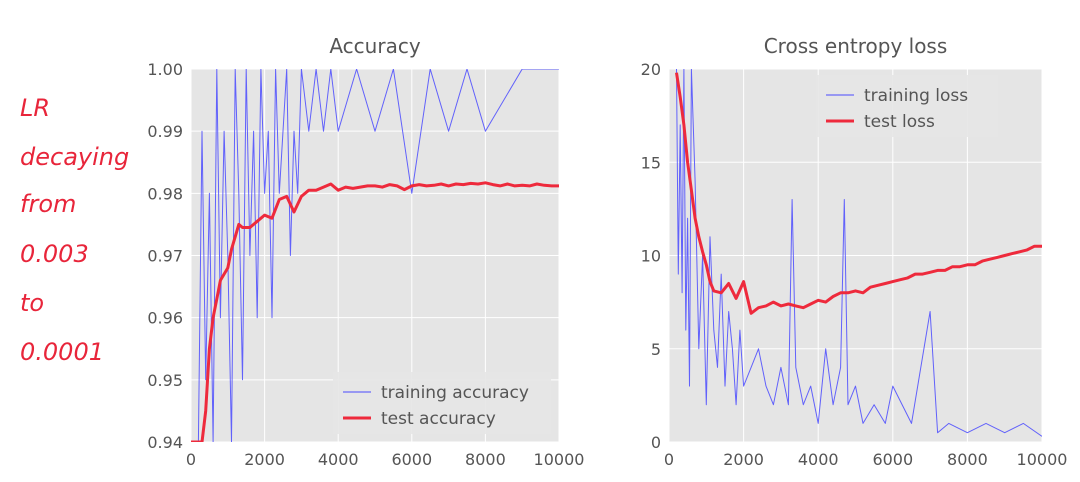 The height and width of the screenshot is (482, 1080). I want to click on y-tick-label: 0.97, so click(165, 256).